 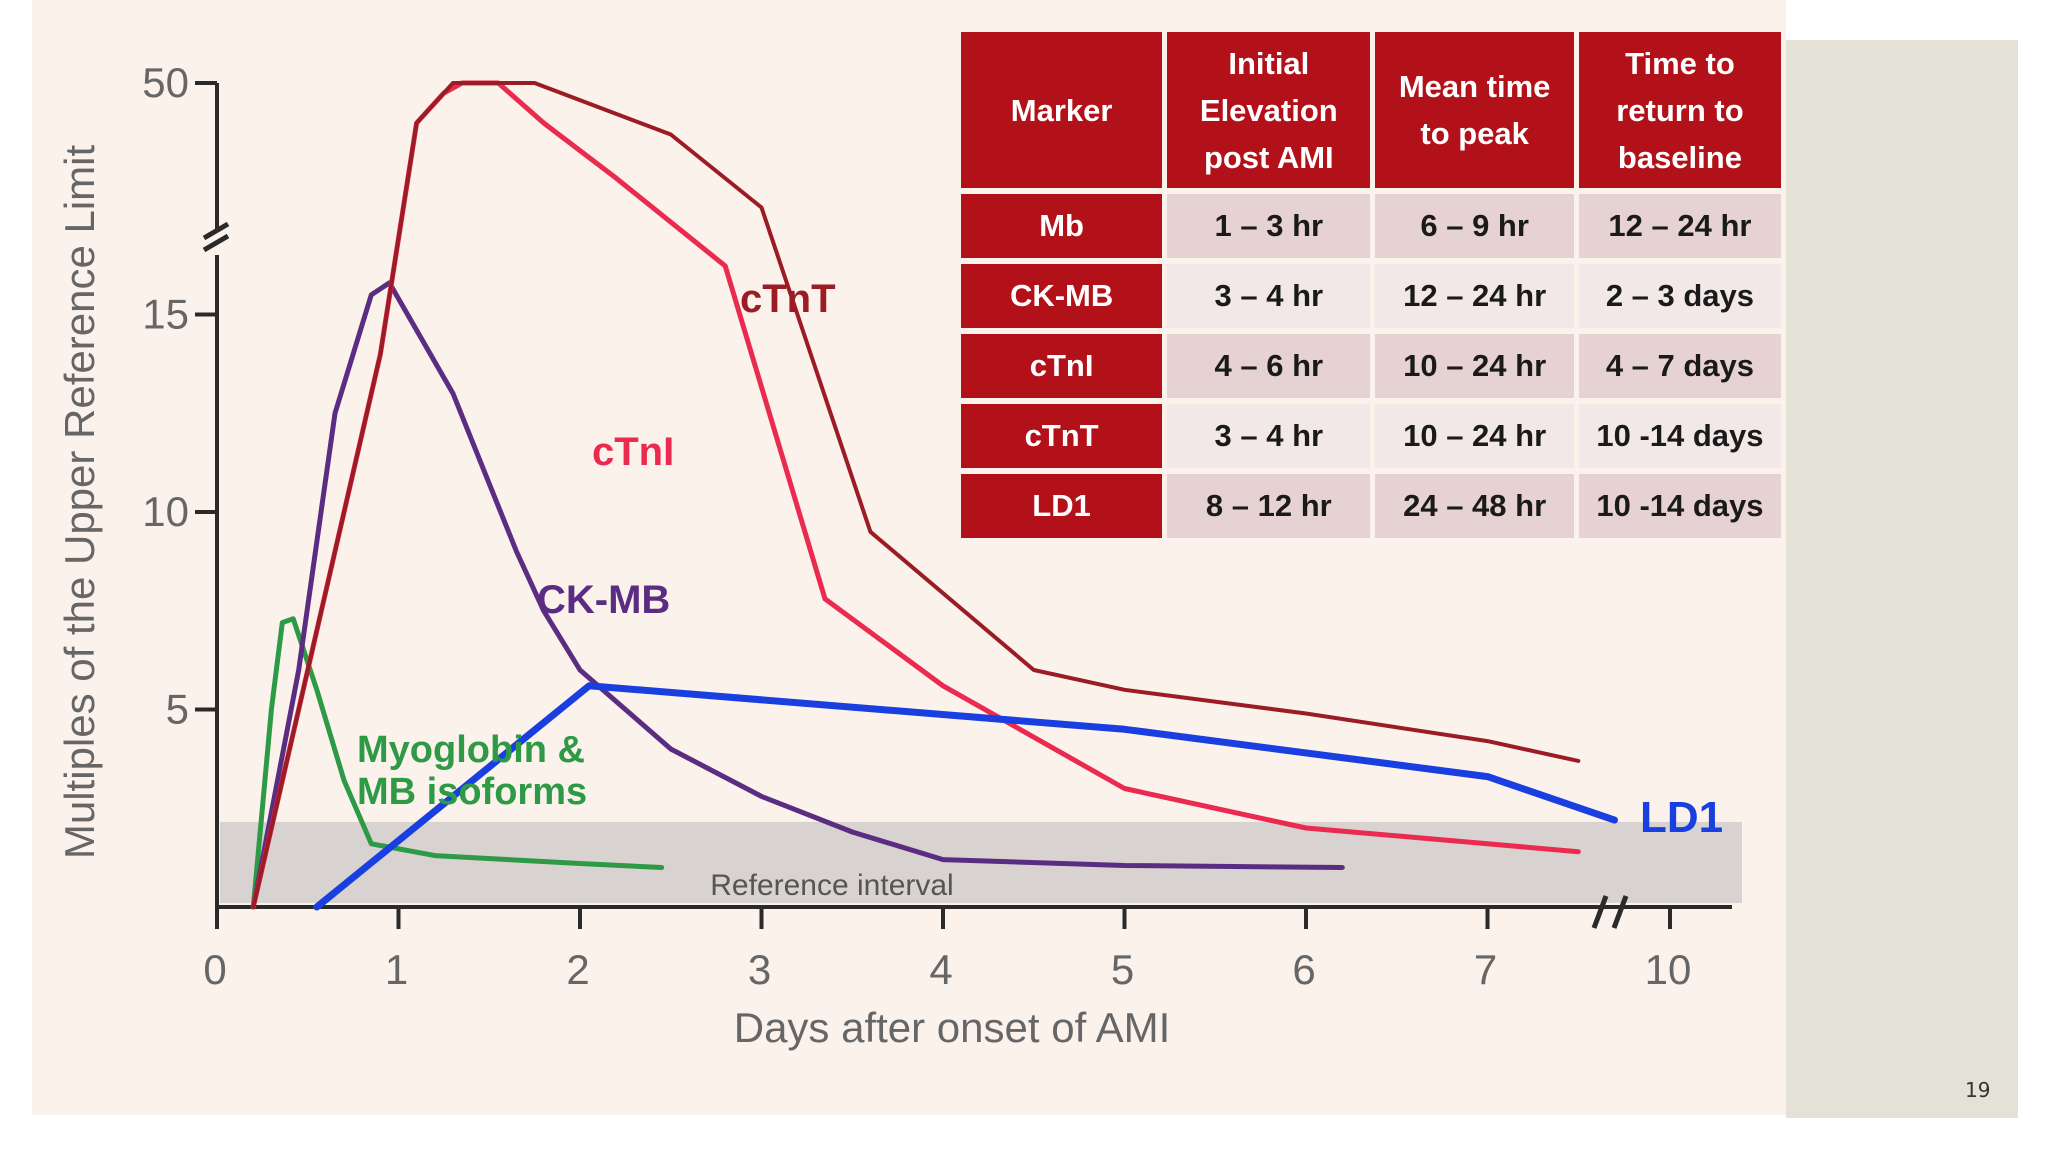 I want to click on table-row: LD1 8 – 12 hr 24 – 48 hr 10 -14 days, so click(x=1371, y=506).